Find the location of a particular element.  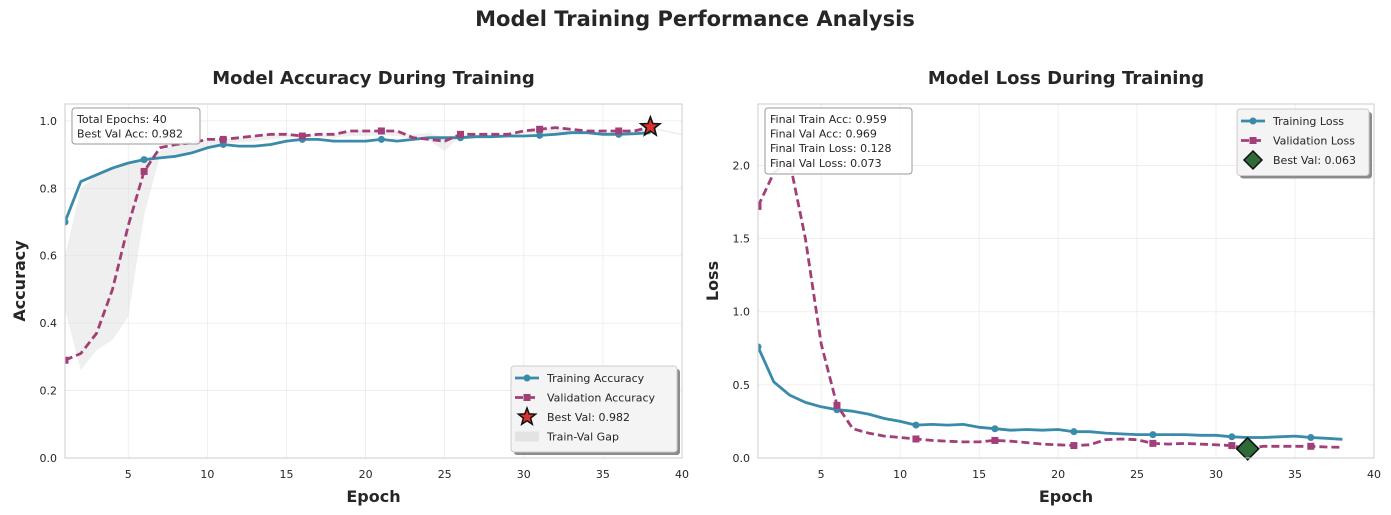

y-tick-label: 2.0 is located at coordinates (742, 165).